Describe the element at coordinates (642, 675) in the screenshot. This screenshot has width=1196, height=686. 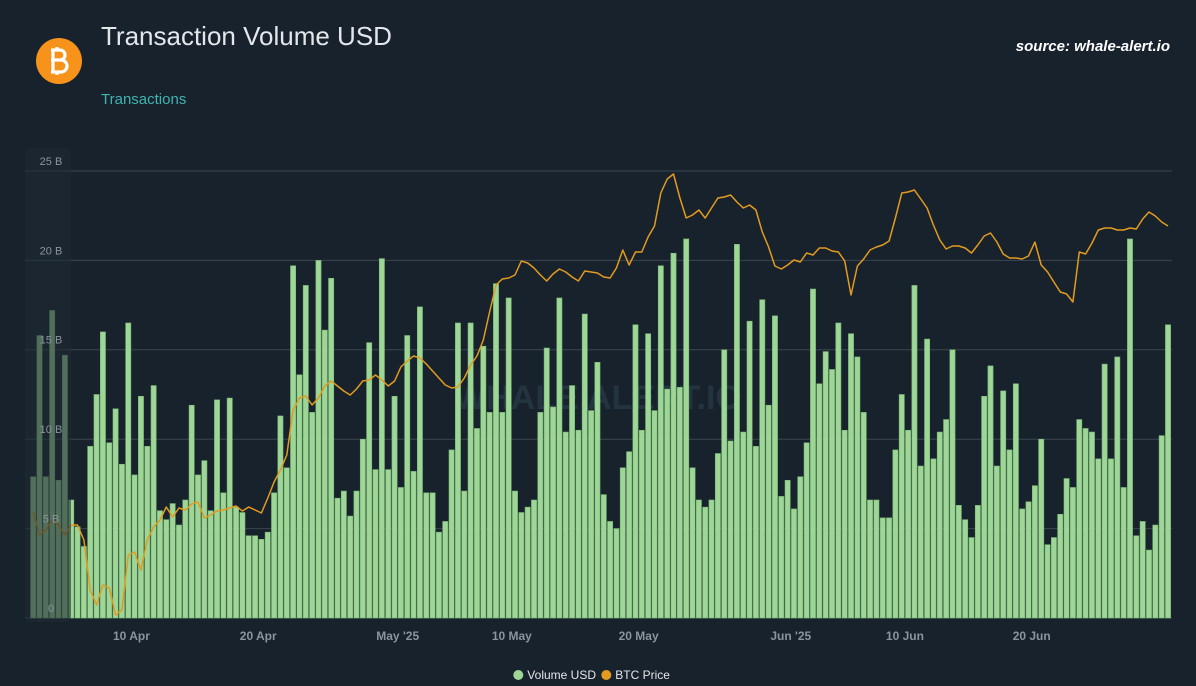
I see `legend-label: BTC Price` at that location.